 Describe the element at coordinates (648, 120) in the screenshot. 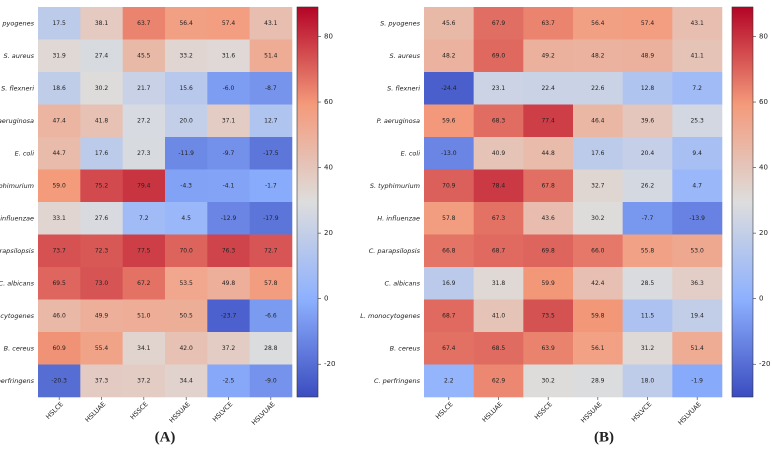

I see `cell-label: 39.6` at that location.